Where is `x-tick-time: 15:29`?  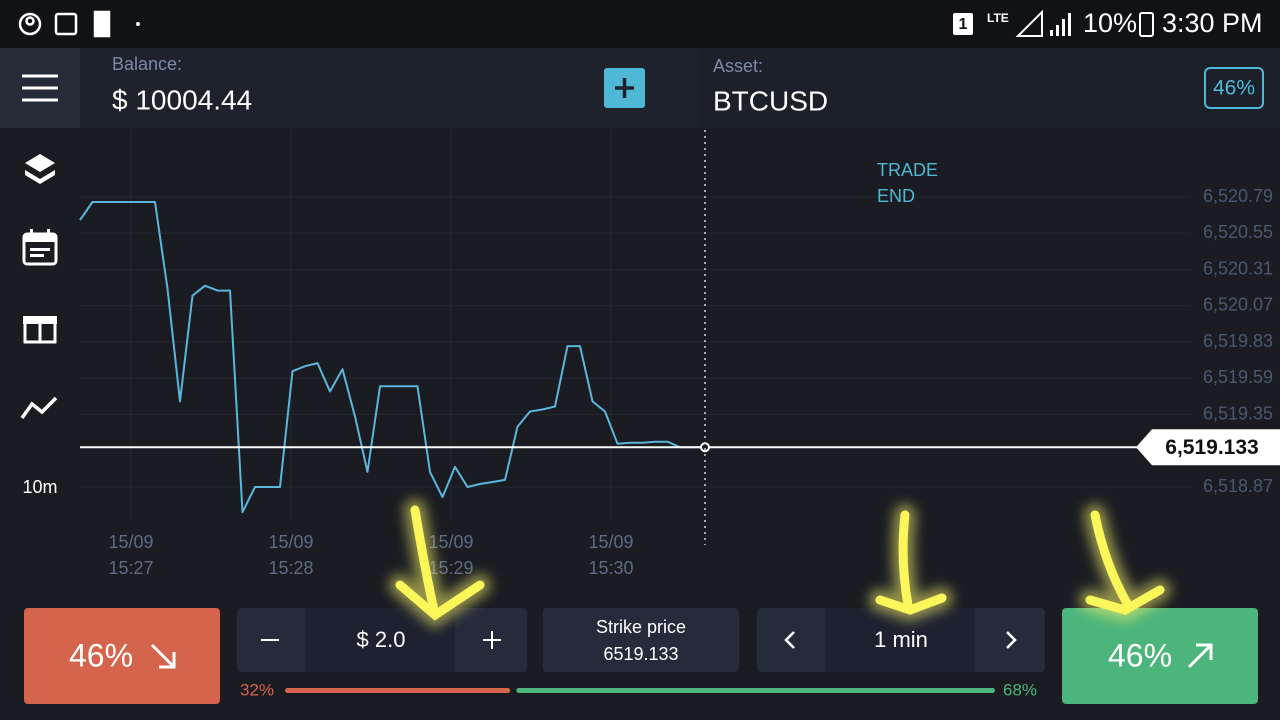
x-tick-time: 15:29 is located at coordinates (450, 568).